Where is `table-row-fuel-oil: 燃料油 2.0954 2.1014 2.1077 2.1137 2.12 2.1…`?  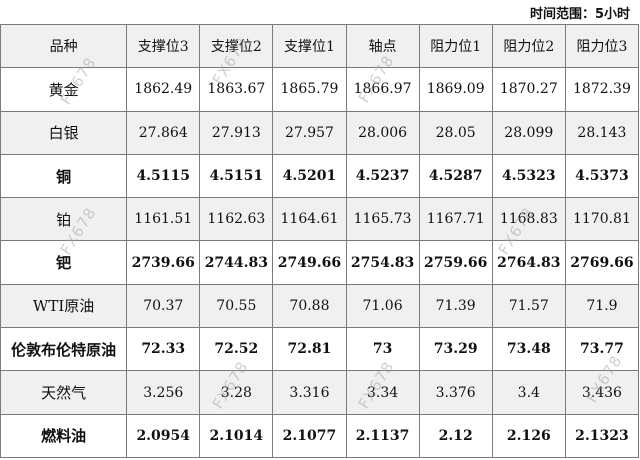
table-row-fuel-oil: 燃料油 2.0954 2.1014 2.1077 2.1137 2.12 2.1… is located at coordinates (320, 436).